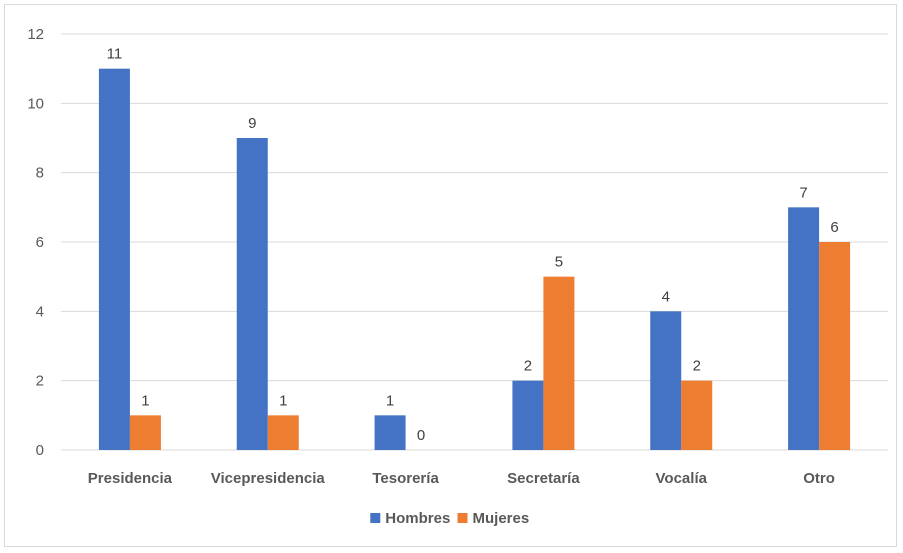  I want to click on x-tick-label: Tesorería, so click(405, 478).